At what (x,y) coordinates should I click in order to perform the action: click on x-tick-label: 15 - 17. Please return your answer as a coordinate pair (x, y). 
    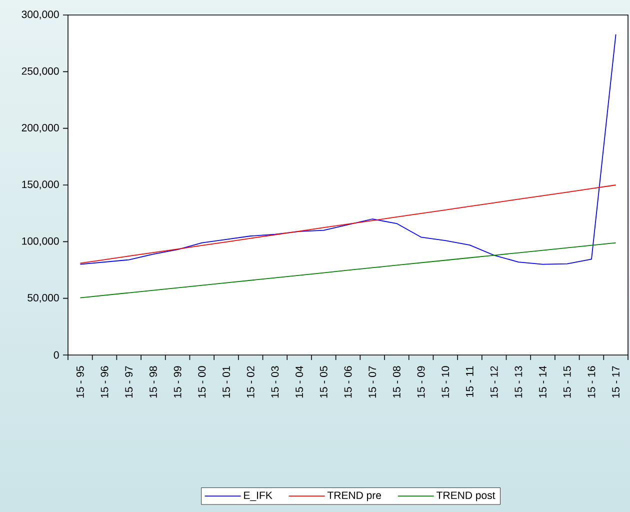
    Looking at the image, I should click on (616, 382).